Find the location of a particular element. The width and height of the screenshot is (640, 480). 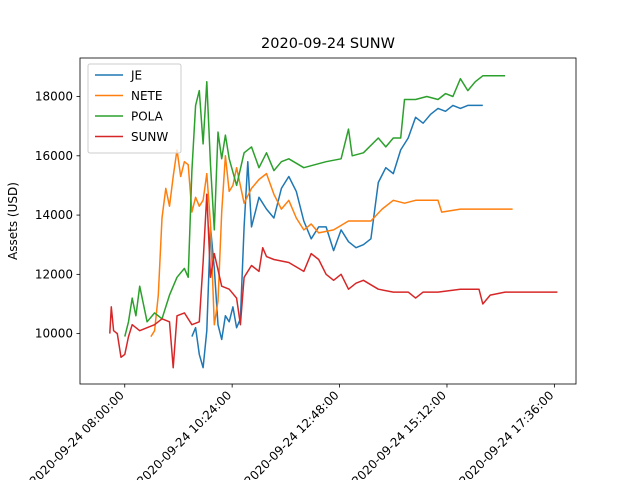

y-tick-label: 10000 is located at coordinates (54, 334).